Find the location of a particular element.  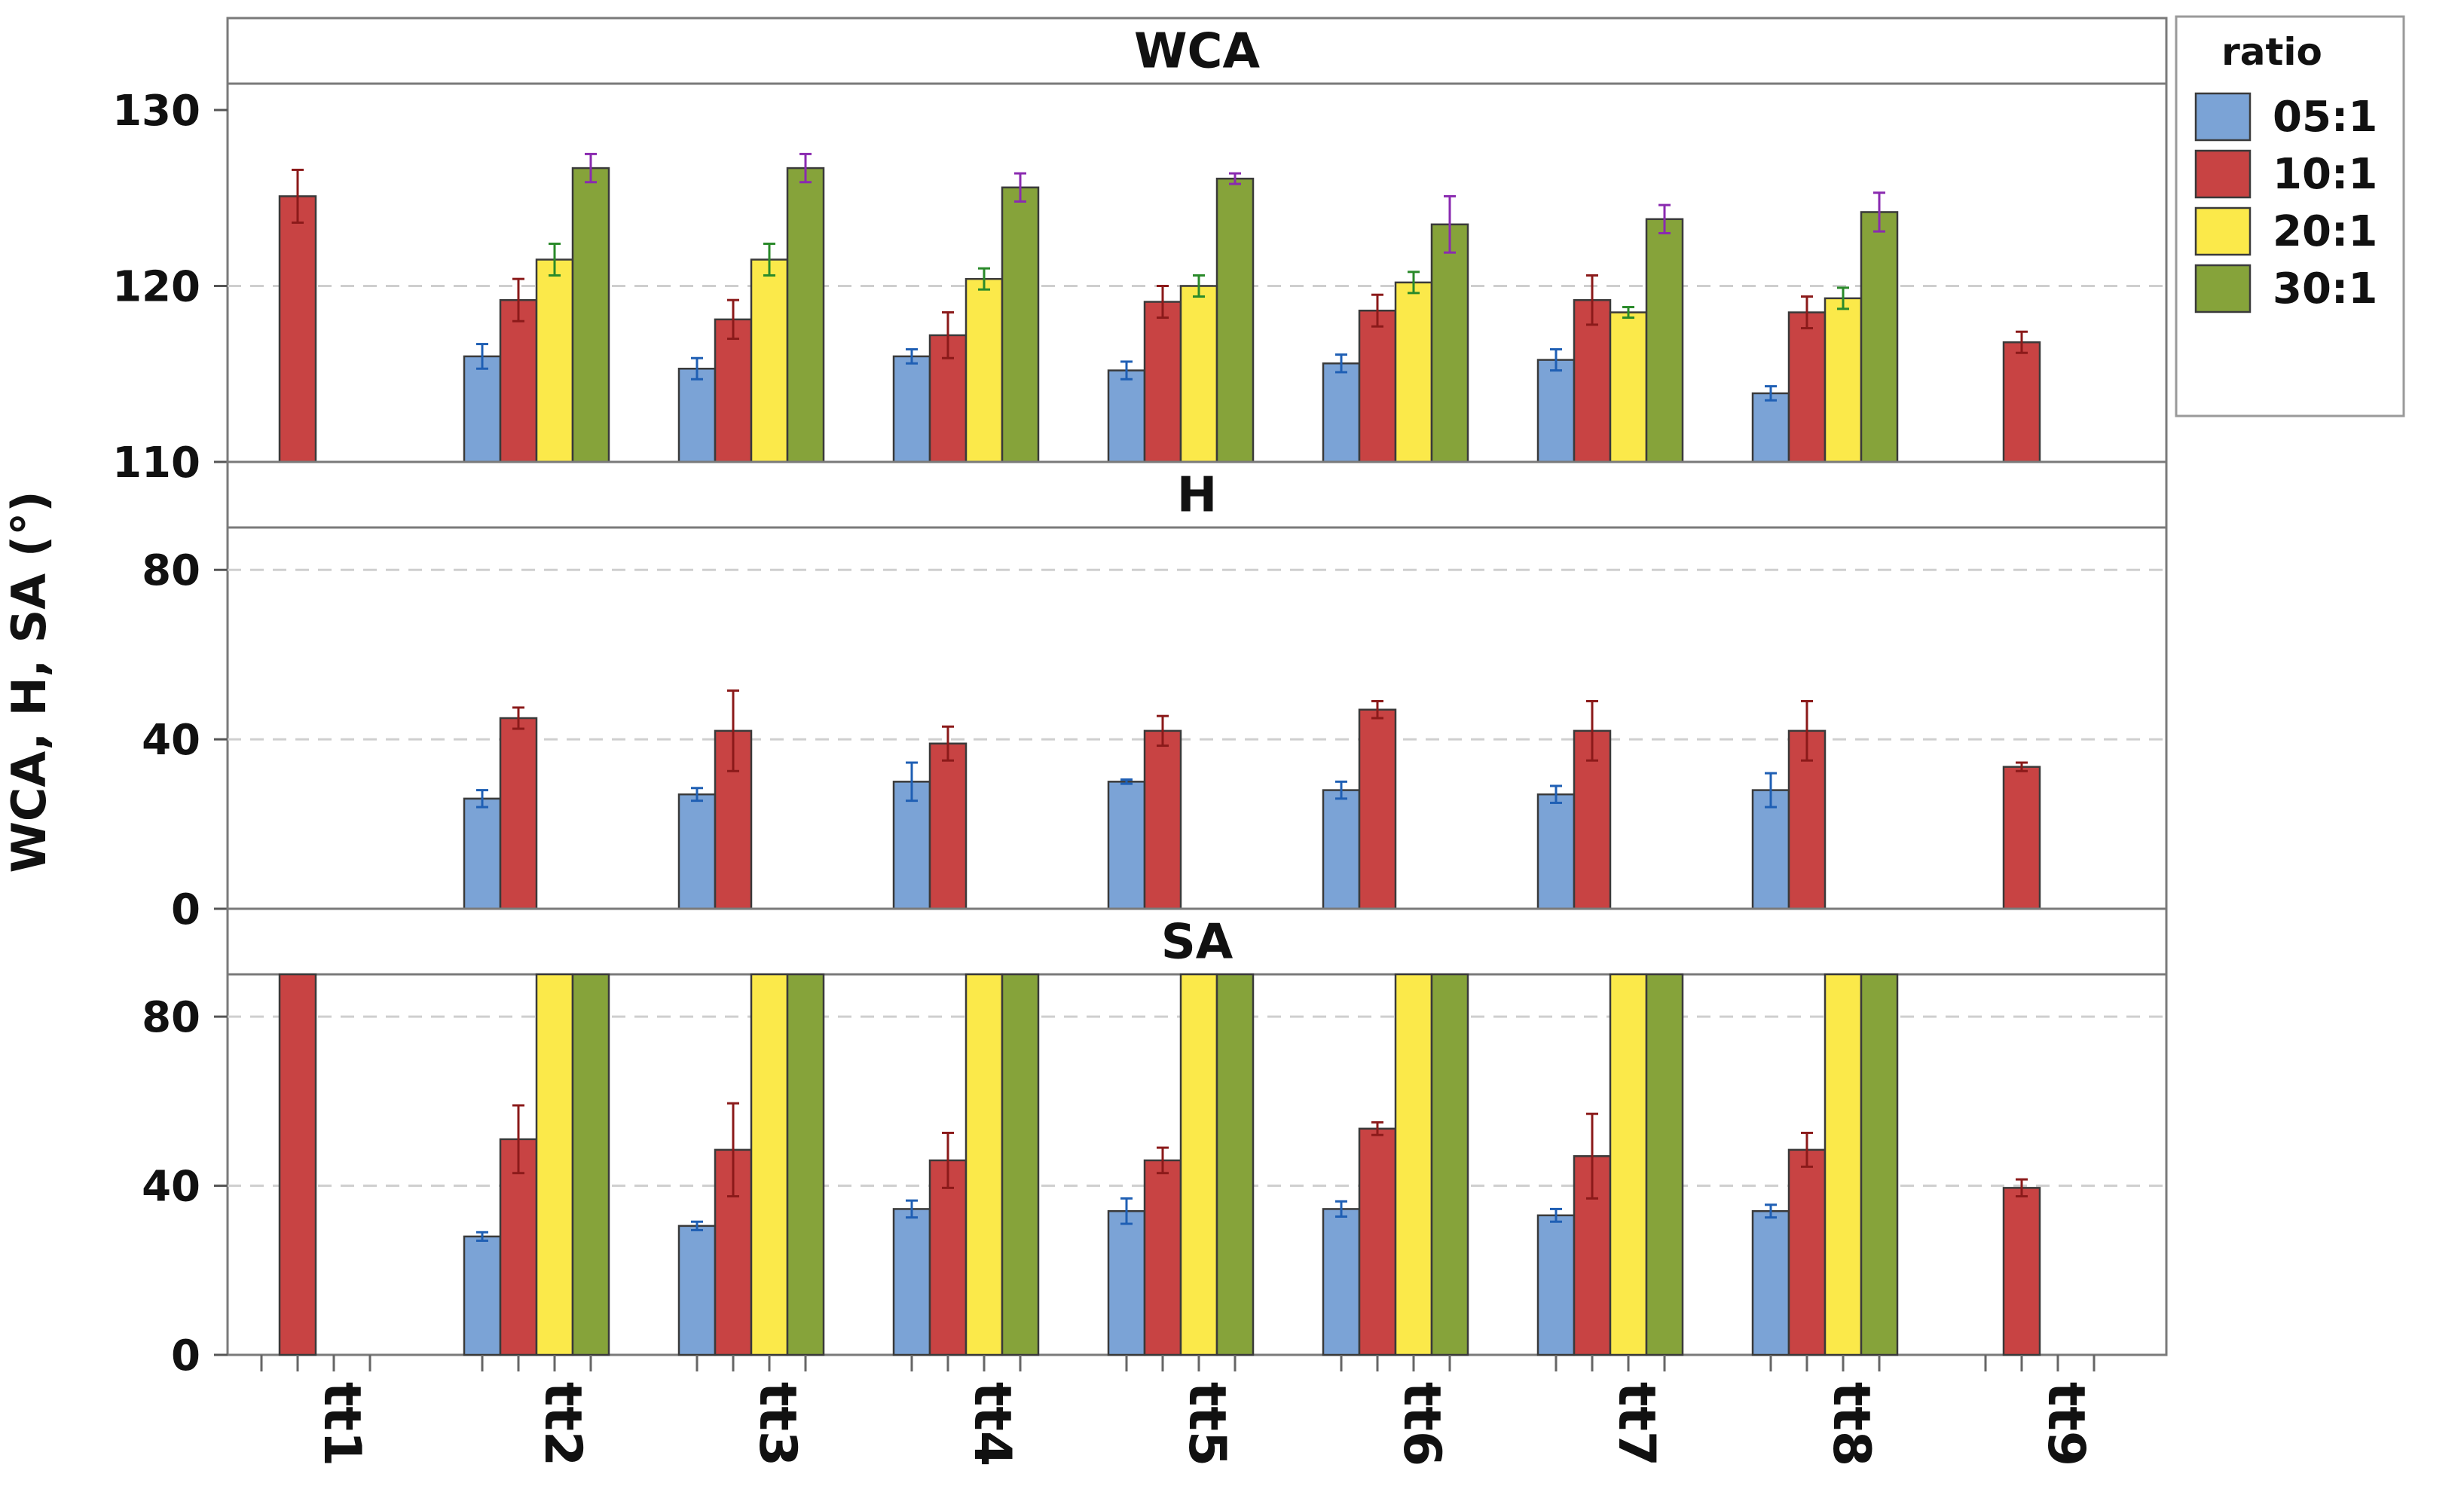

bar-wca-05-1-tt5 is located at coordinates (1126, 416).